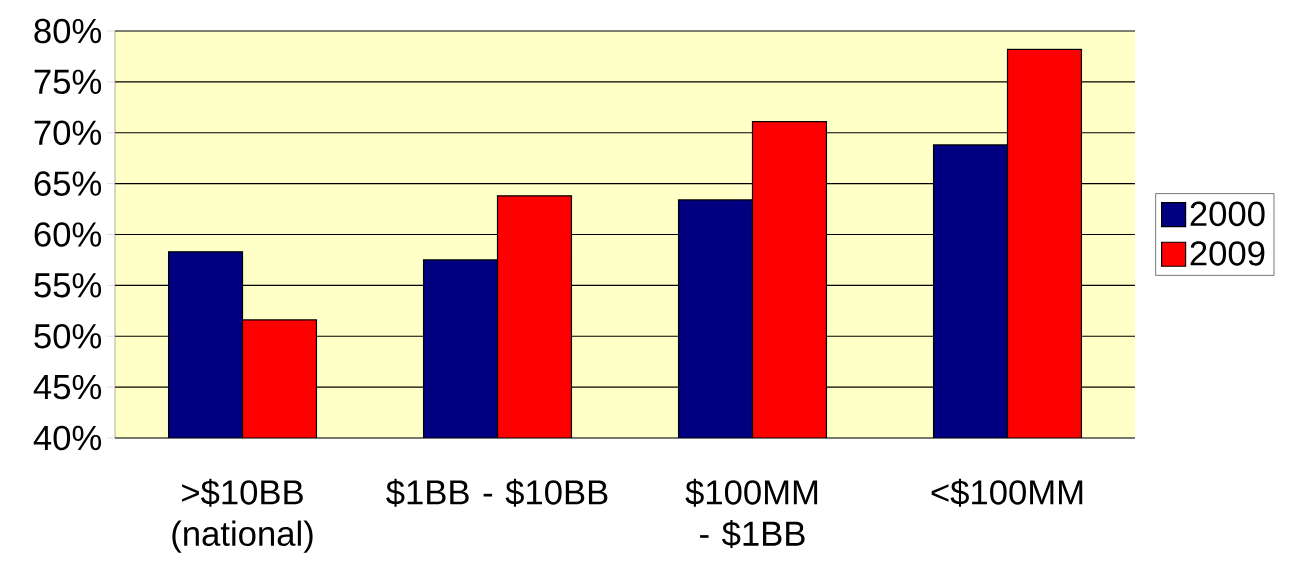 This screenshot has height=563, width=1306. What do you see at coordinates (751, 513) in the screenshot?
I see `x-tick-label: $100MM - $1BB` at bounding box center [751, 513].